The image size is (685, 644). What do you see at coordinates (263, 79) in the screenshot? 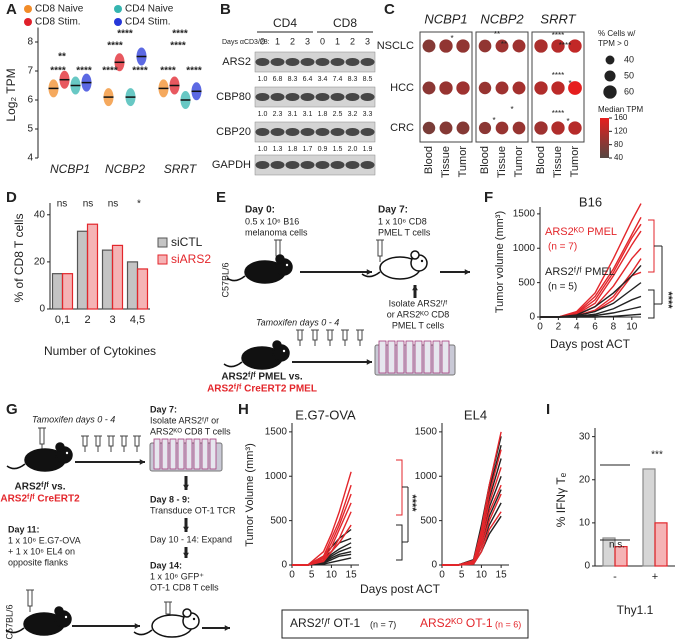
I see `quant-label: 1.0` at bounding box center [263, 79].